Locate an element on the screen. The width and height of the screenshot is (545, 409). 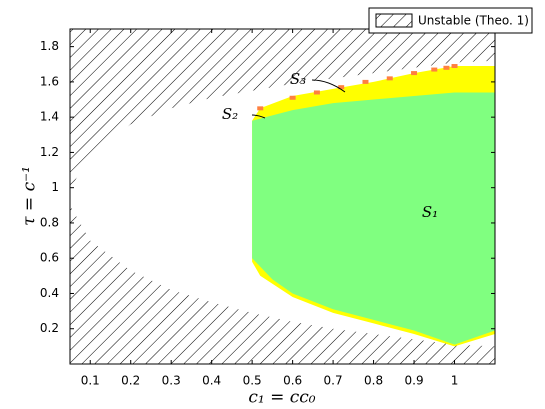
region-label: S₁ is located at coordinates (430, 212).